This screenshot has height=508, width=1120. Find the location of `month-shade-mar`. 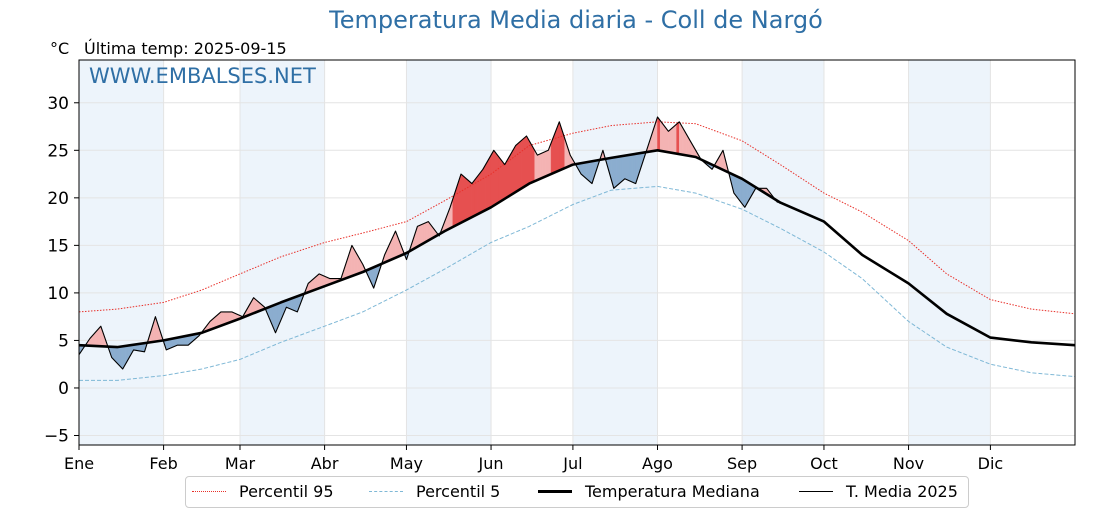

month-shade-mar is located at coordinates (282, 252).